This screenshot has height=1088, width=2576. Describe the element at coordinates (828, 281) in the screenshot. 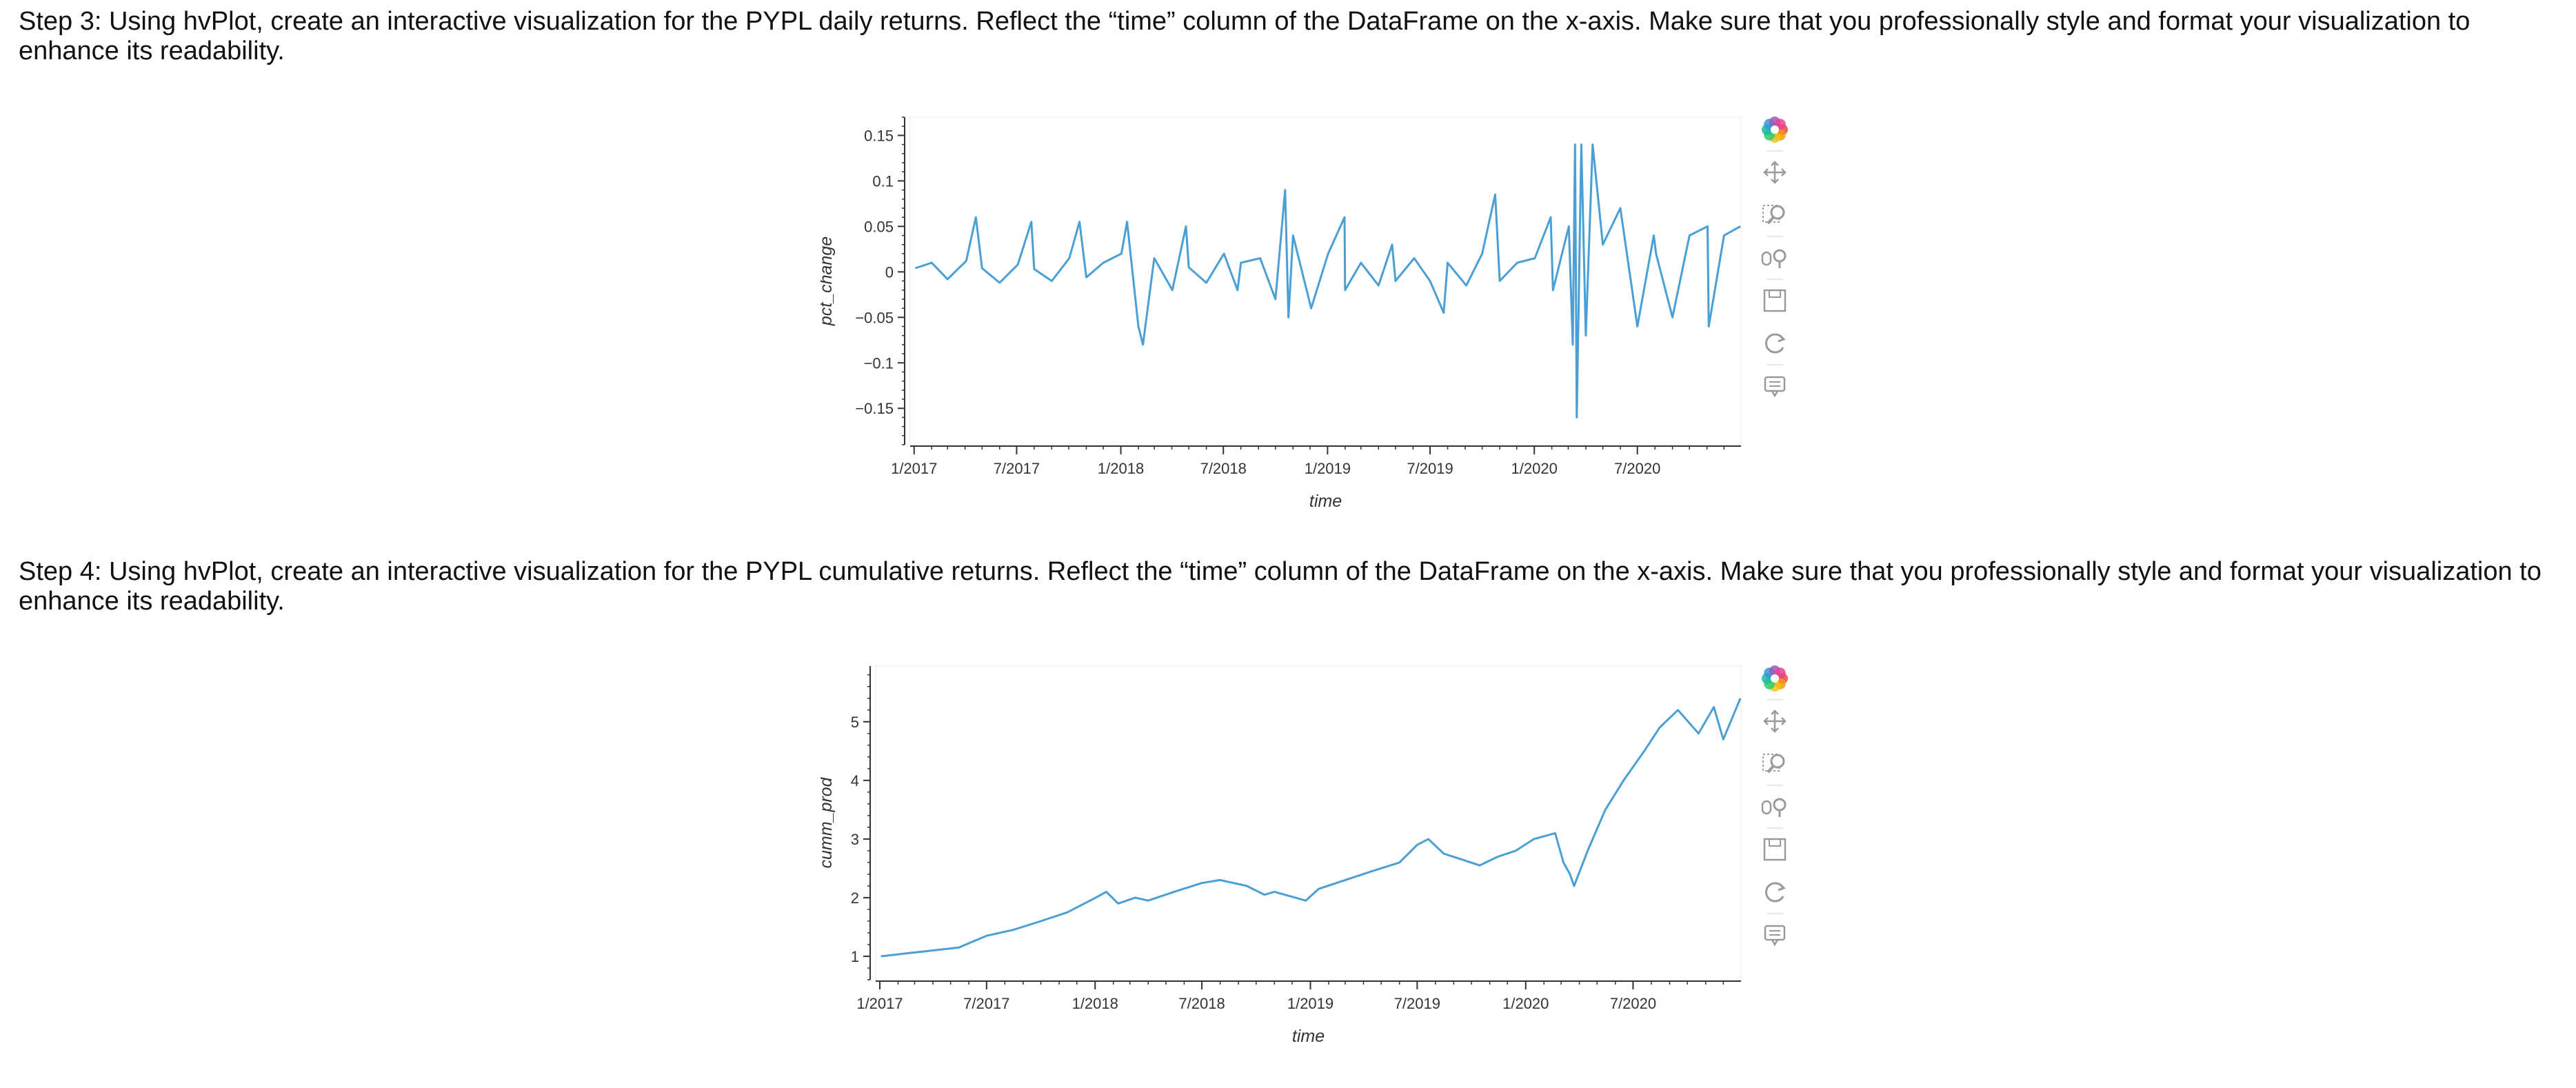

I see `y-axis-label: pct_change` at that location.